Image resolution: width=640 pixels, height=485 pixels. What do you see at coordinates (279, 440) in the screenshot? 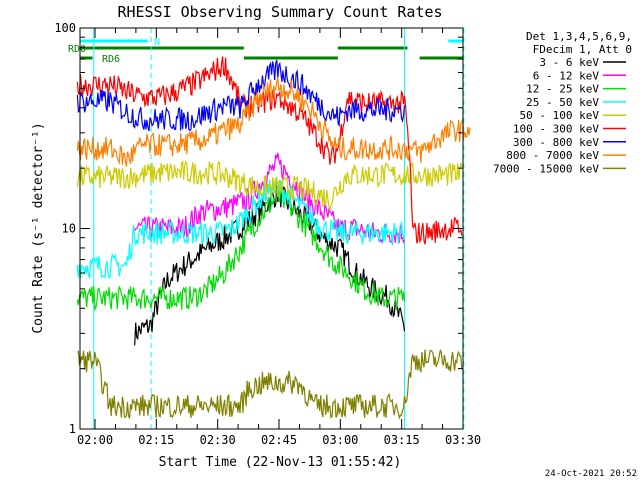
I see `x-tick-label: 02:45` at bounding box center [279, 440].